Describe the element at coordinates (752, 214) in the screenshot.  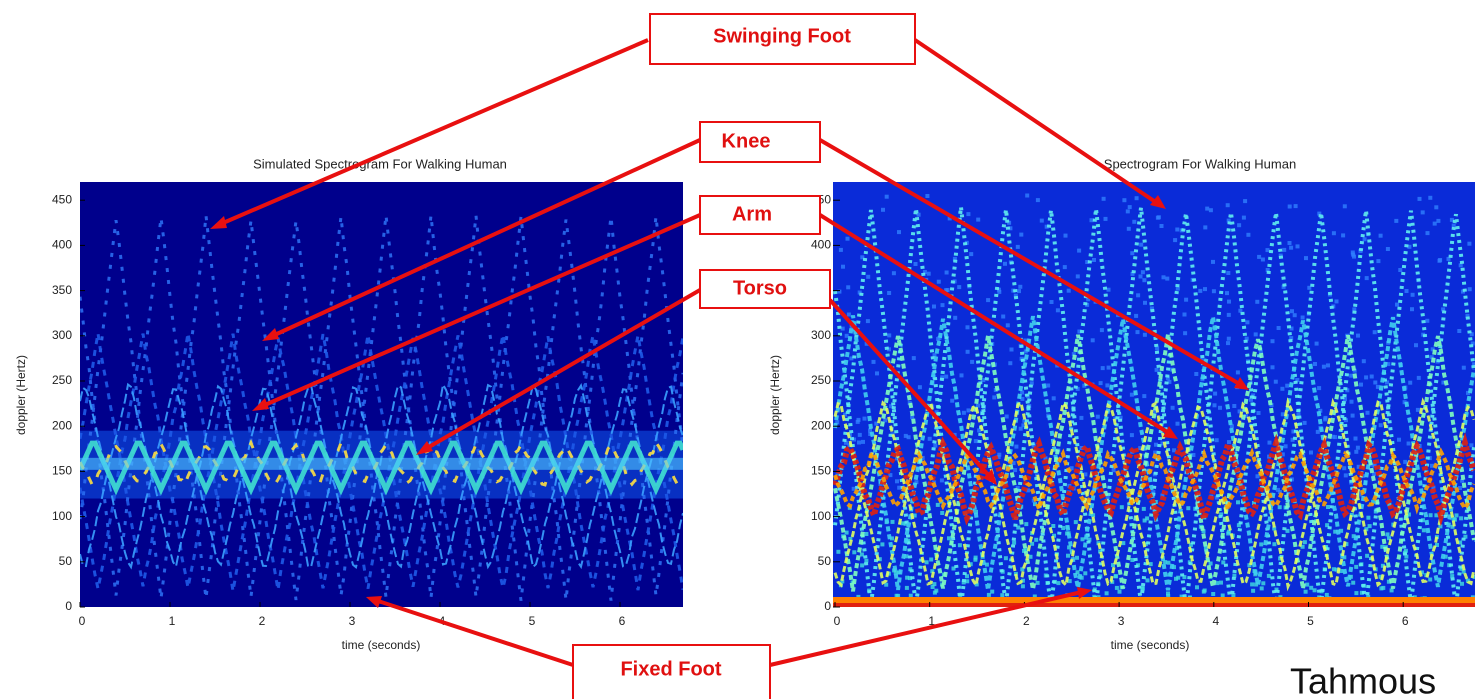
I see `annotation-label: Arm` at that location.